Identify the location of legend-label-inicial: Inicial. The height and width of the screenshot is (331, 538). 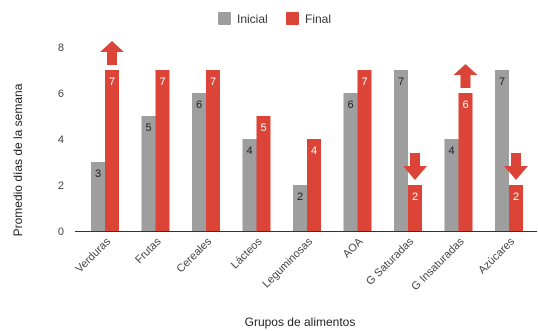
(252, 19).